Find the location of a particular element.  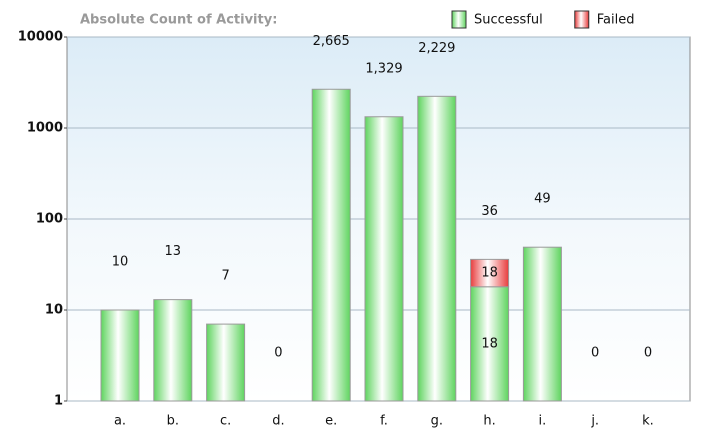

x-tick-label: b. is located at coordinates (173, 421).